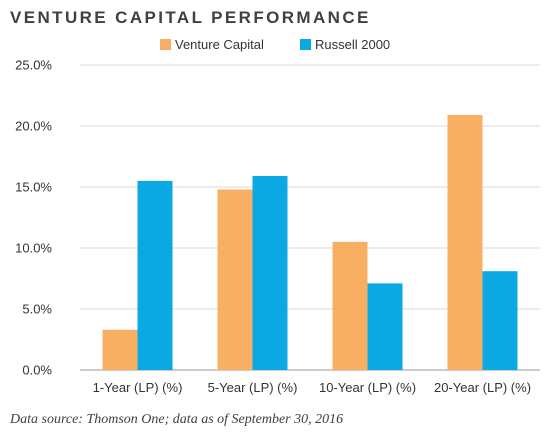 This screenshot has height=437, width=550. Describe the element at coordinates (33, 126) in the screenshot. I see `y-tick-label: 20.0%` at that location.